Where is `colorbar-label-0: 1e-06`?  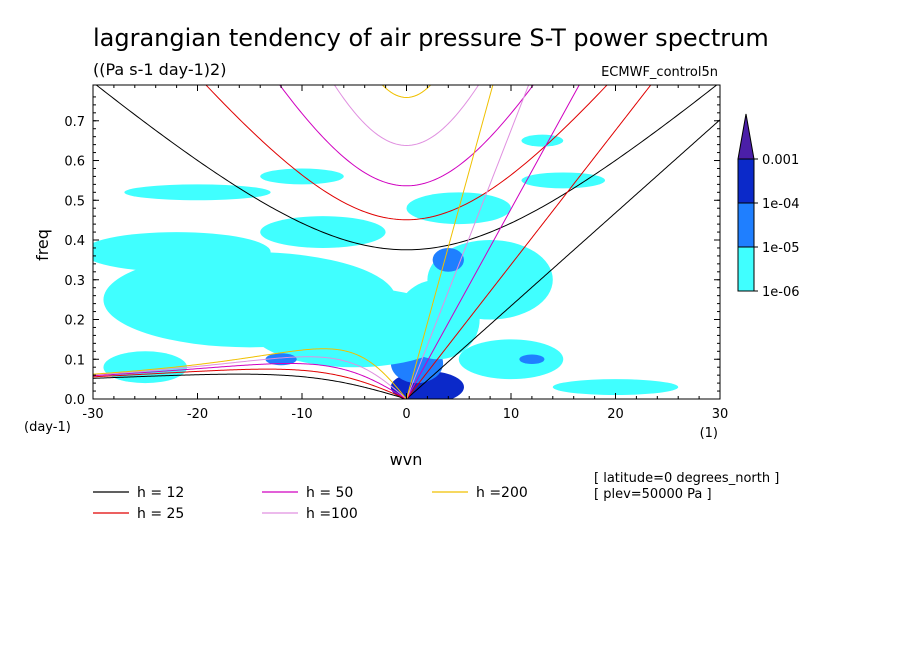
colorbar-label-0: 1e-06 is located at coordinates (781, 292).